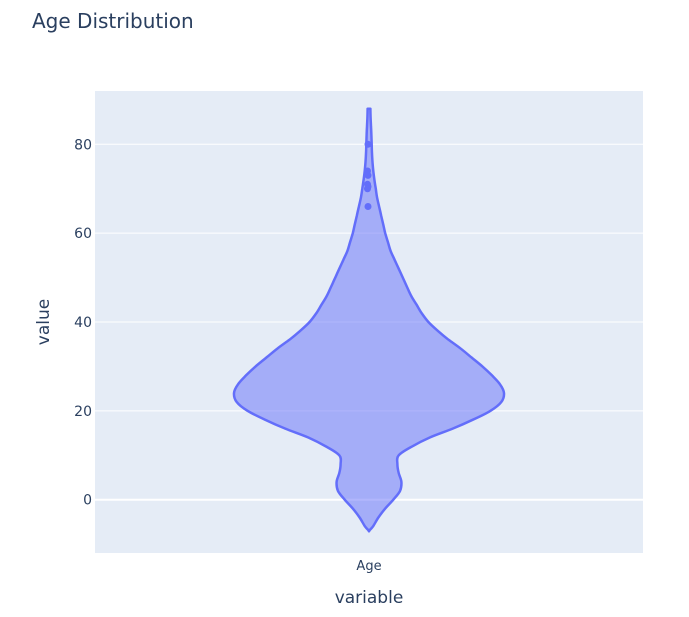 Image resolution: width=689 pixels, height=617 pixels. Describe the element at coordinates (83, 145) in the screenshot. I see `y-tick-label-80: 80` at that location.